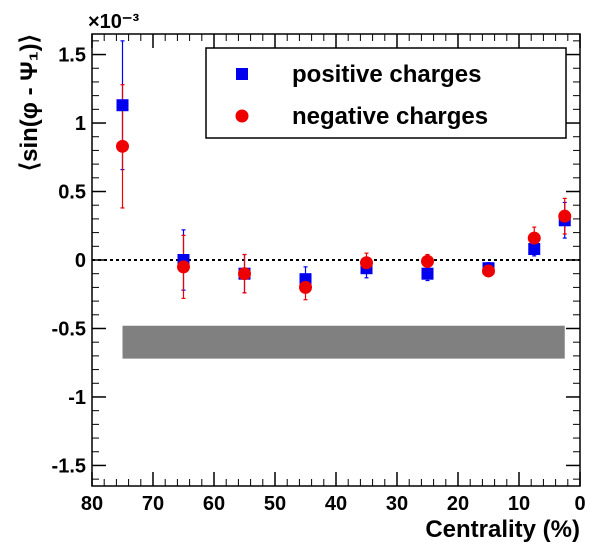  What do you see at coordinates (390, 116) in the screenshot?
I see `legend-label: negative charges` at bounding box center [390, 116].